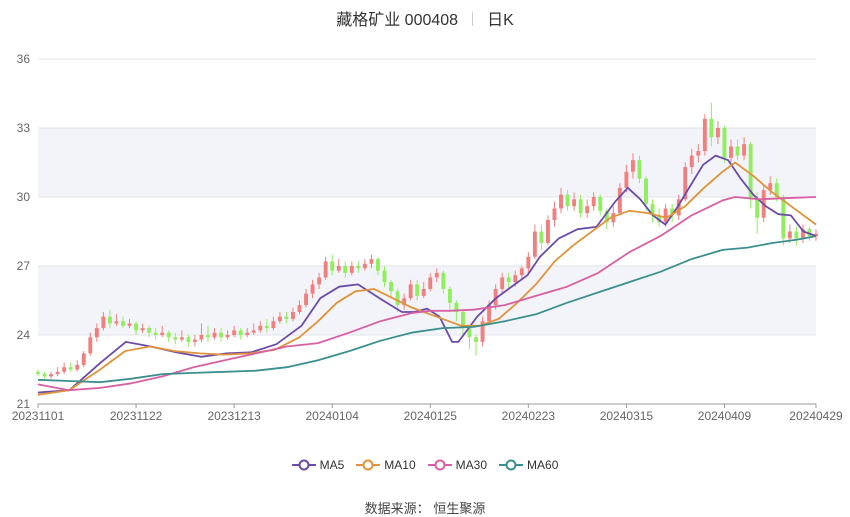 The image size is (850, 517). What do you see at coordinates (439, 465) in the screenshot?
I see `legend-marker` at bounding box center [439, 465].